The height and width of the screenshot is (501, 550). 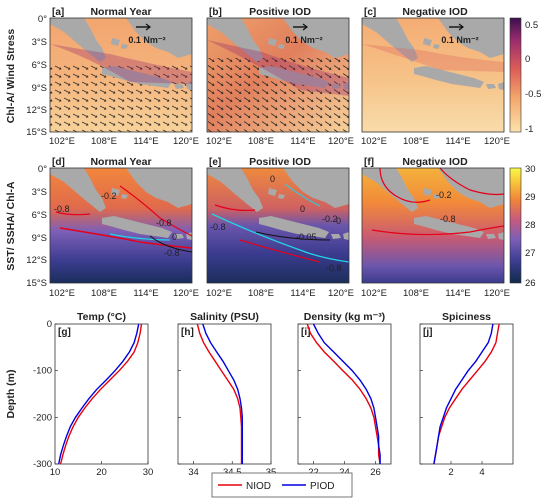 What do you see at coordinates (186, 293) in the screenshot?
I see `x-tick-d-3: 120°E` at bounding box center [186, 293].